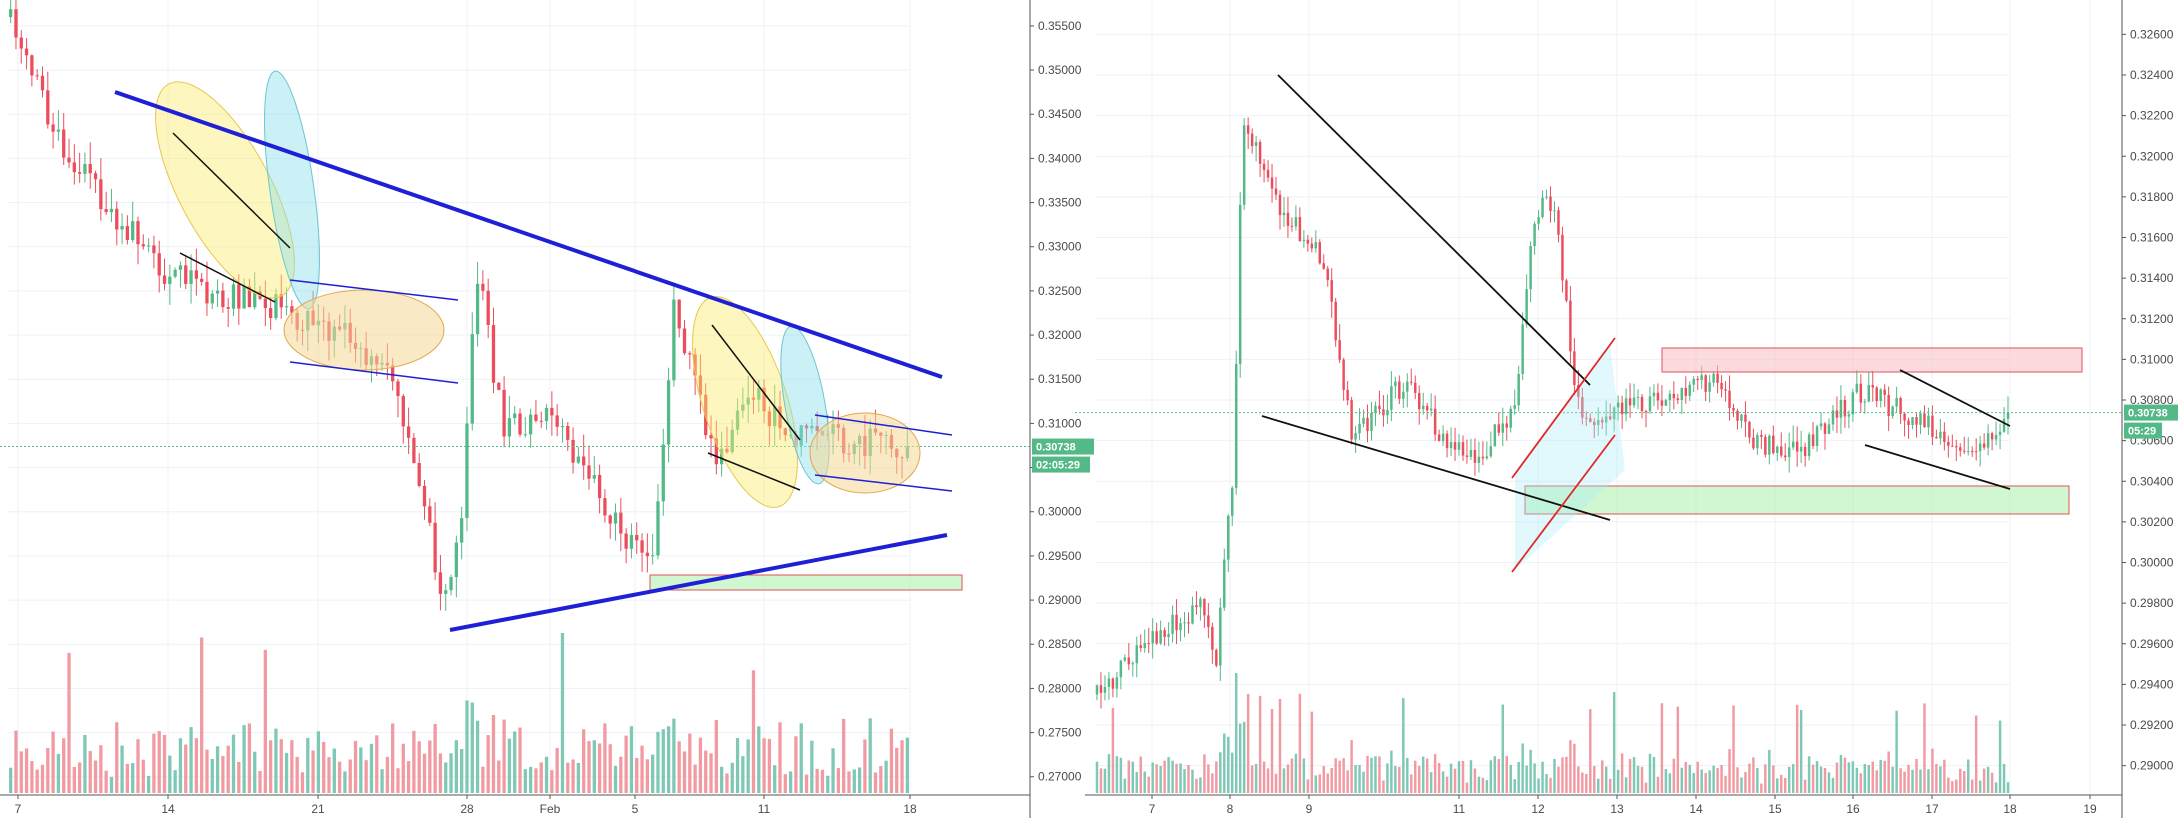  Describe the element at coordinates (1563, 503) in the screenshot. I see `channel-line-red` at that location.